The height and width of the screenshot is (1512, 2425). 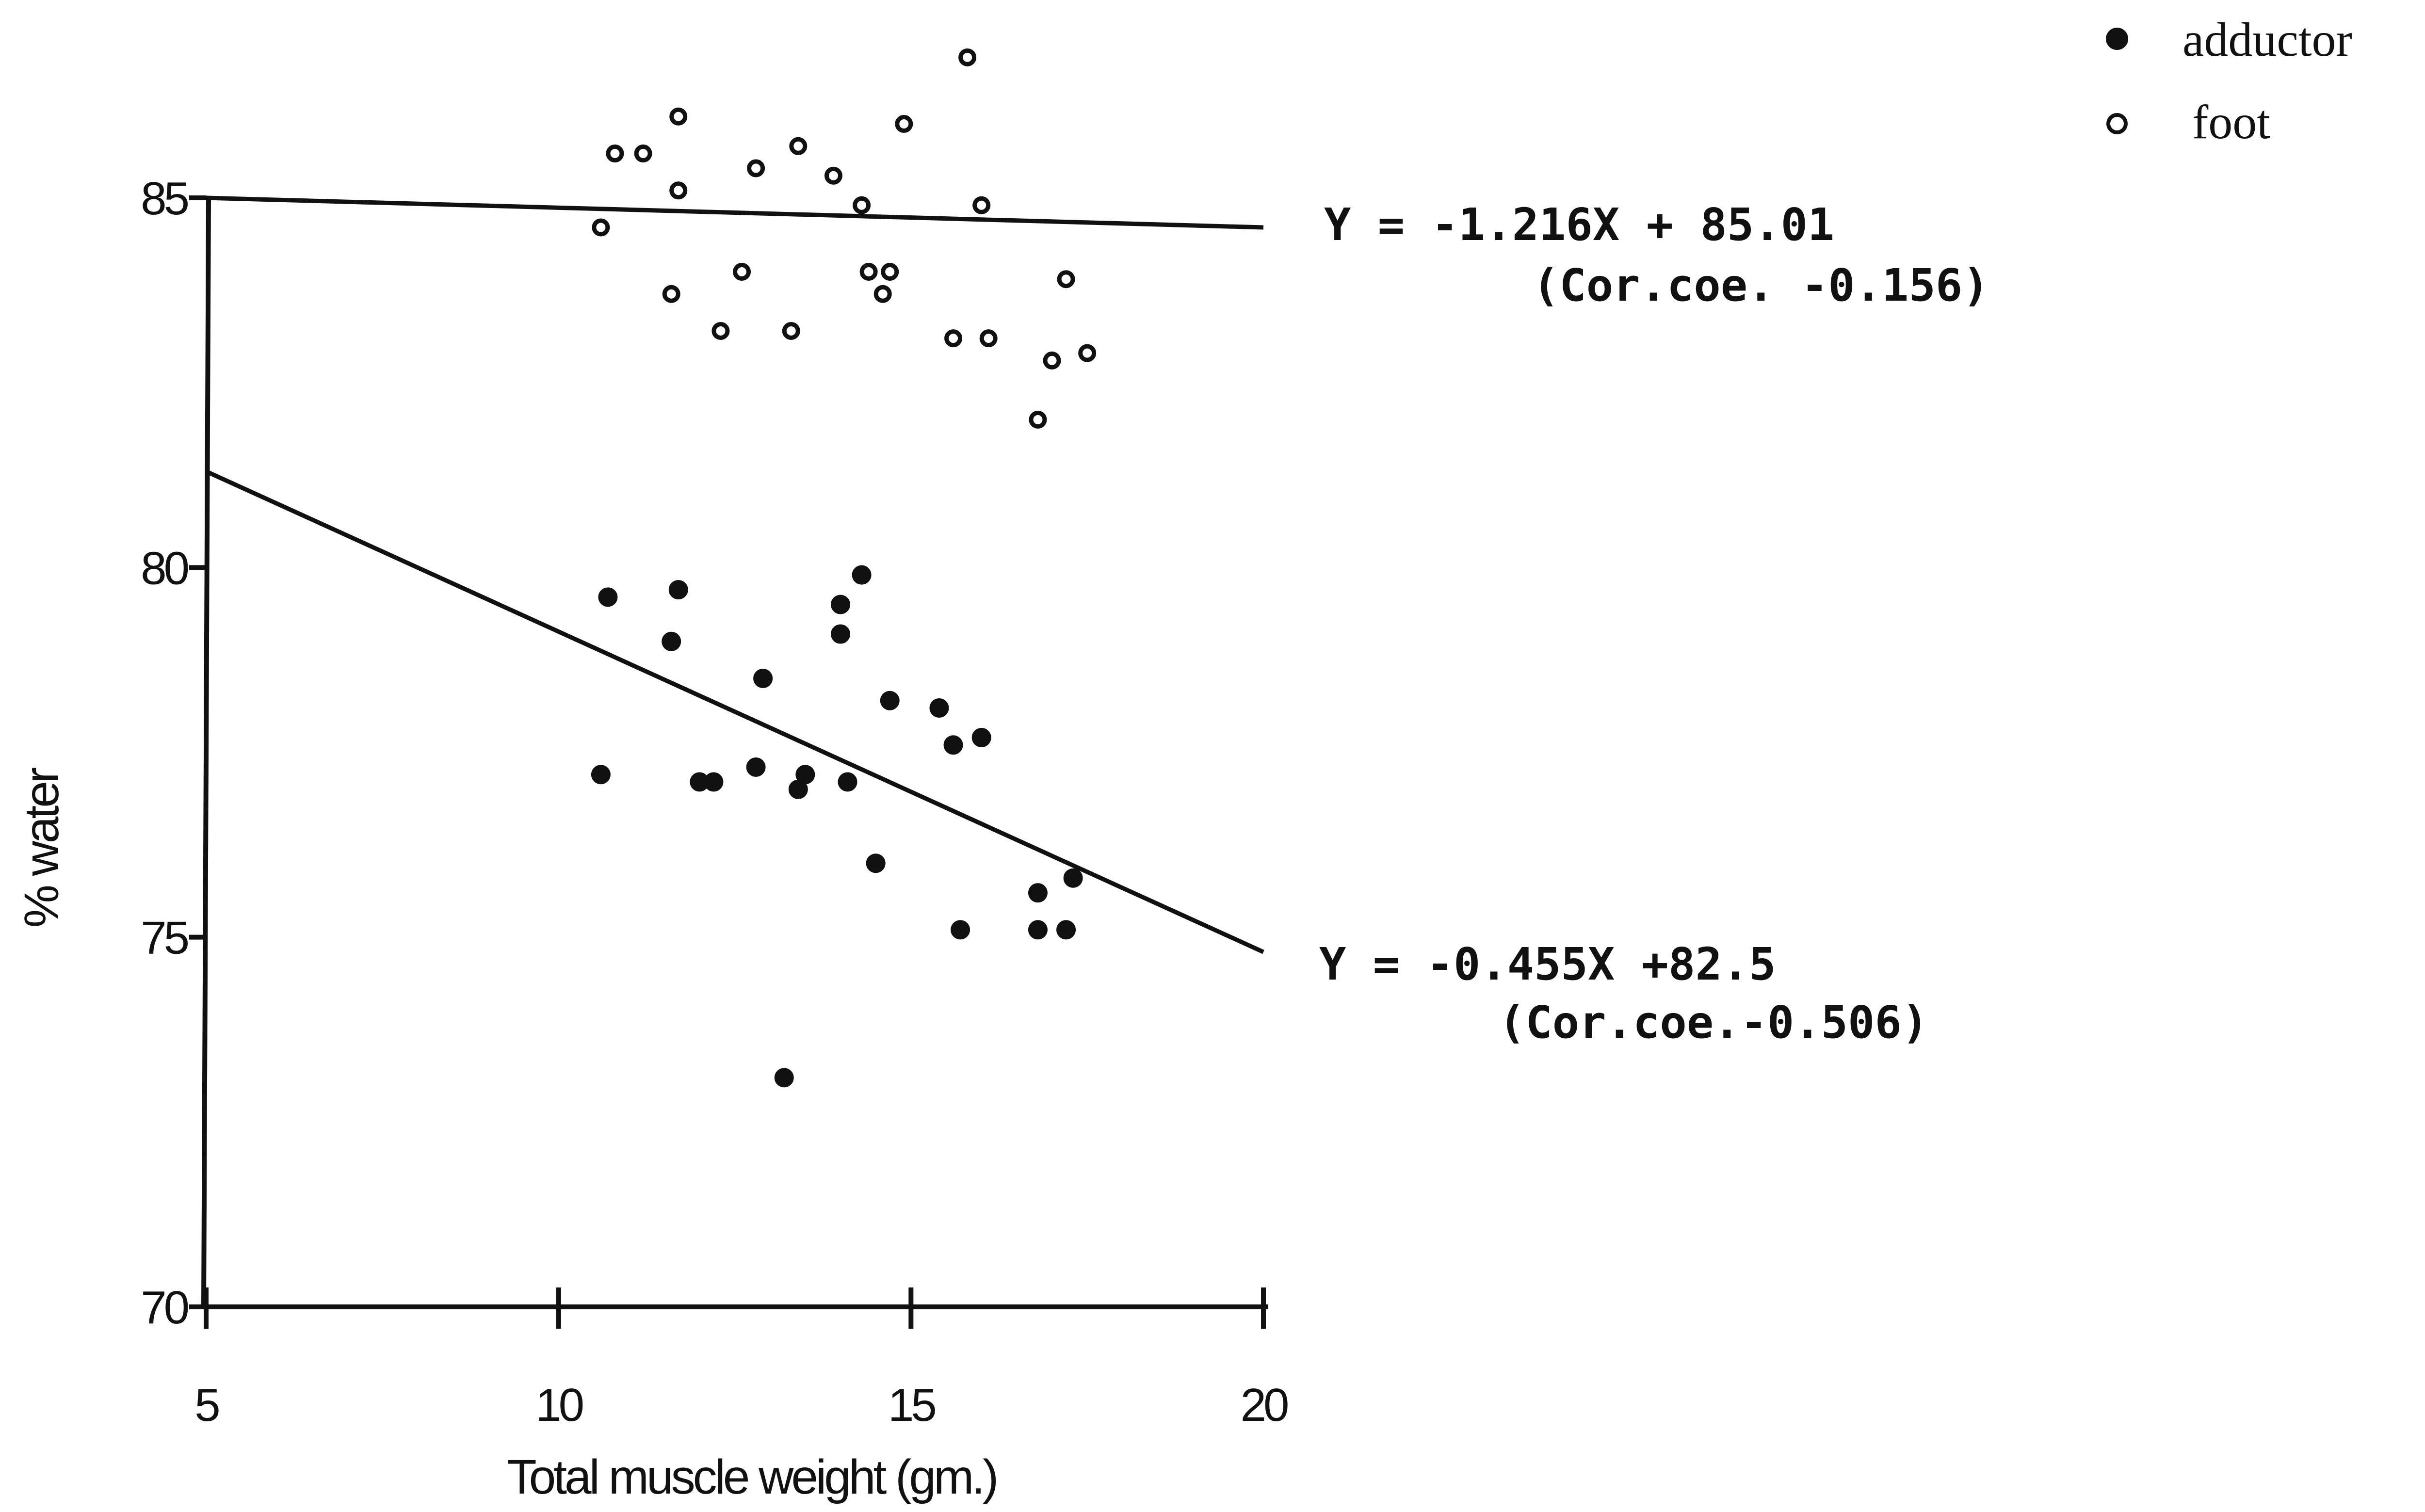 What do you see at coordinates (1547, 964) in the screenshot?
I see `adductor-equation: Y = -0.455X +82.5` at bounding box center [1547, 964].